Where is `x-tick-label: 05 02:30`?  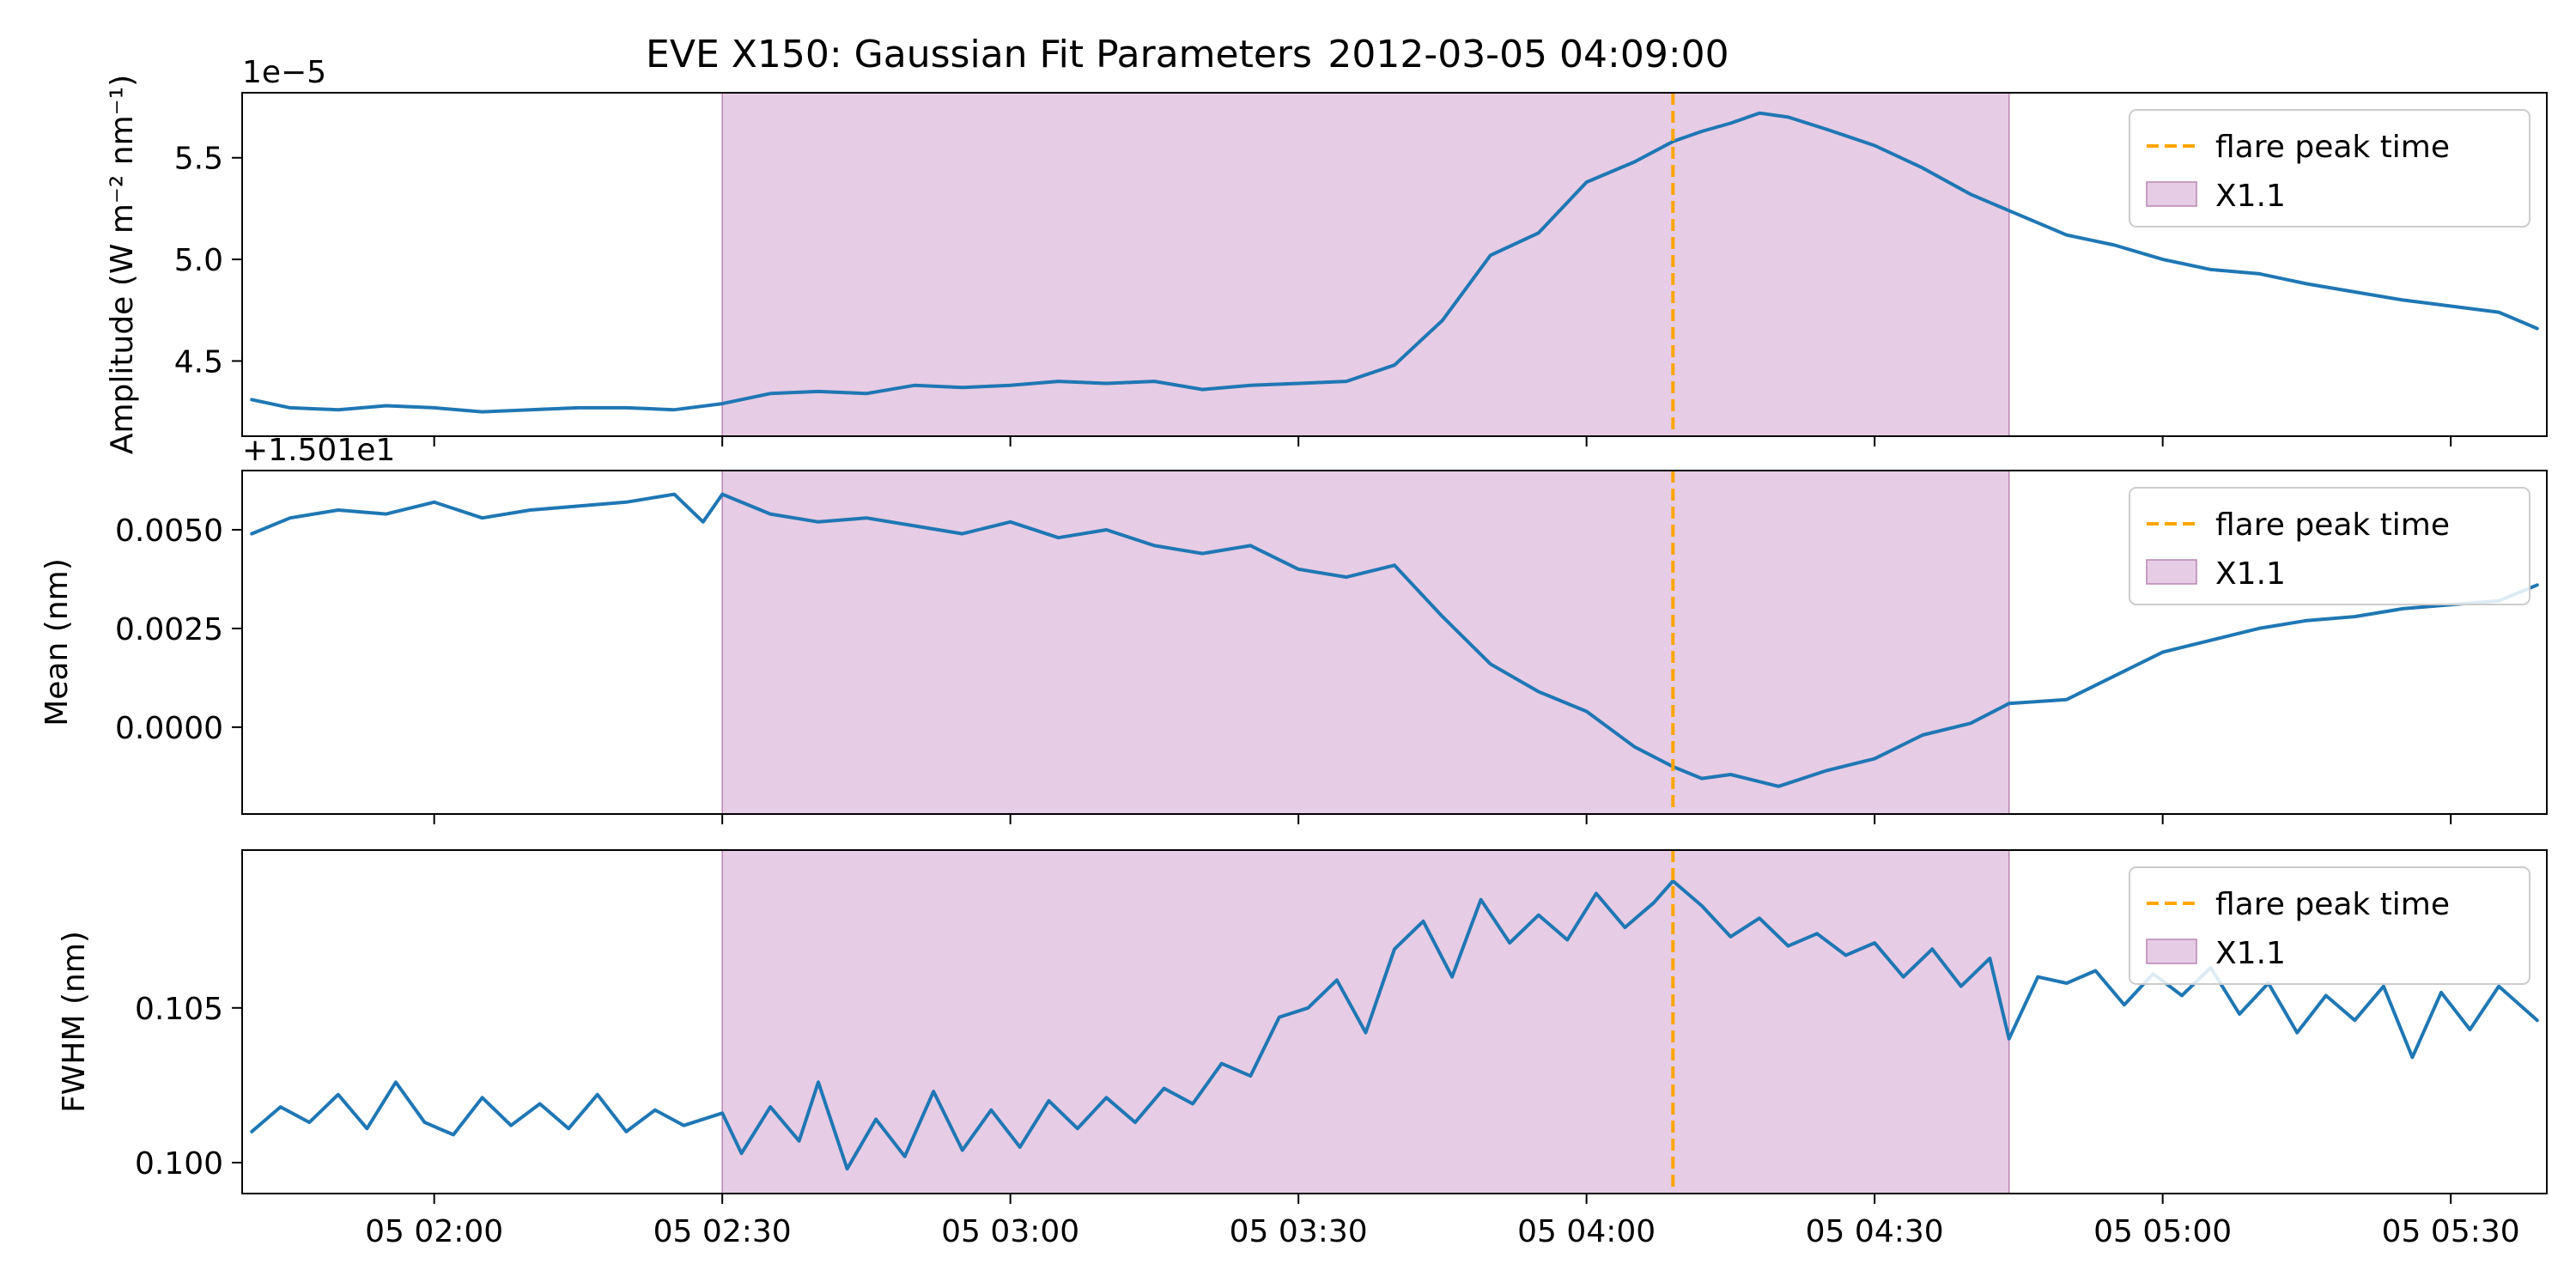
x-tick-label: 05 02:30 is located at coordinates (722, 1232).